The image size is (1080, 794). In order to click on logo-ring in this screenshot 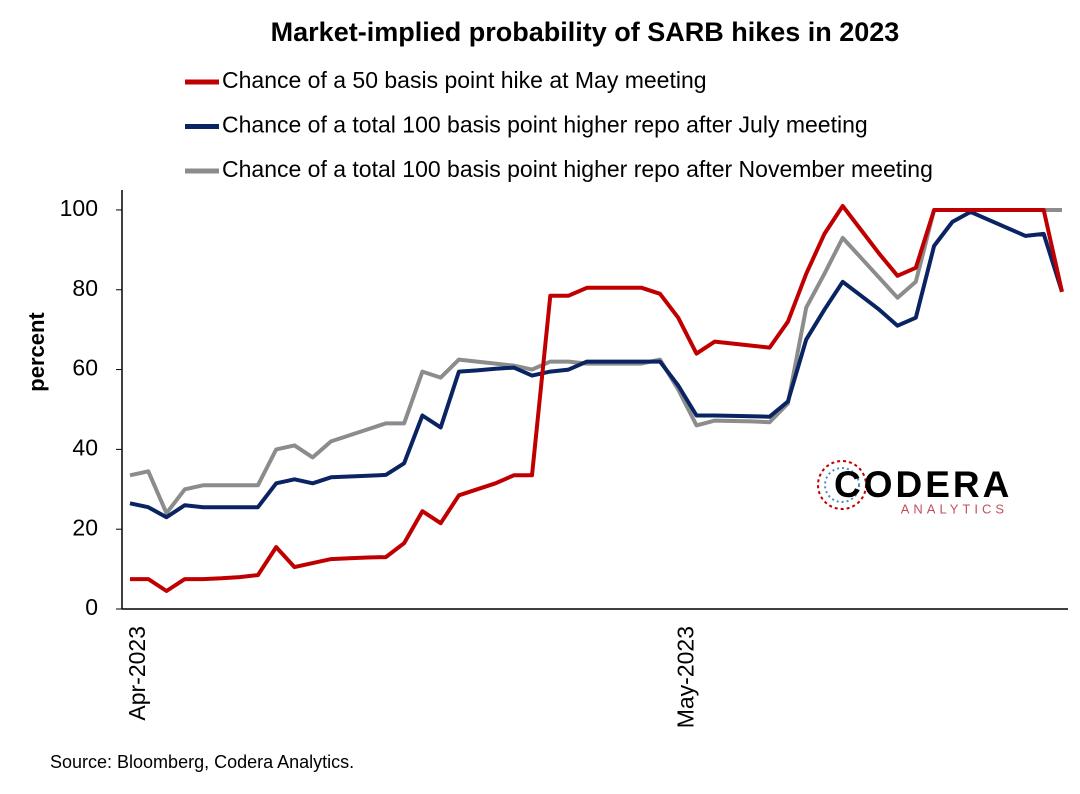, I will do `click(842, 485)`.